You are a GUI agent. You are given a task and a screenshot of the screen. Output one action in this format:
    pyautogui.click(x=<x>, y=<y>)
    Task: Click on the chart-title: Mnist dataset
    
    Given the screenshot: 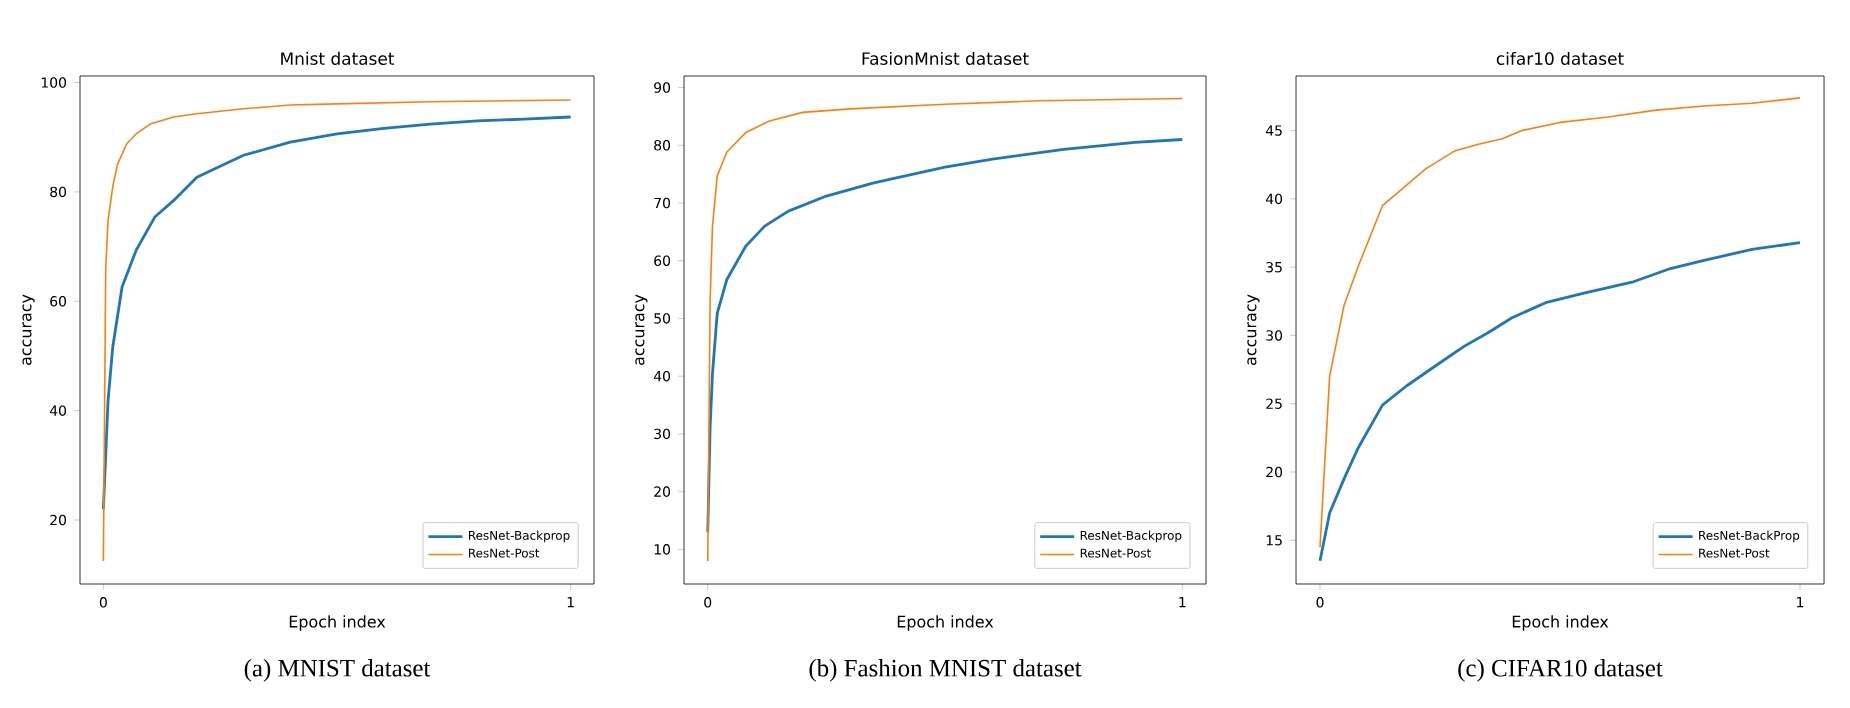 What is the action you would take?
    pyautogui.click(x=338, y=58)
    